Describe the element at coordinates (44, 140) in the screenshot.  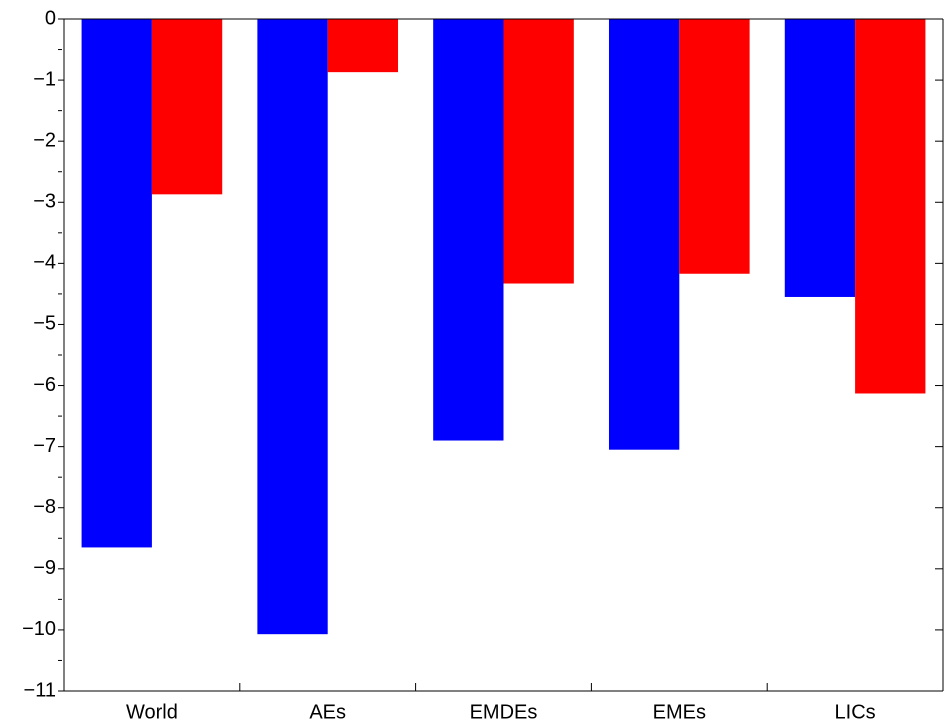
I see `y-tick-label: −2` at that location.